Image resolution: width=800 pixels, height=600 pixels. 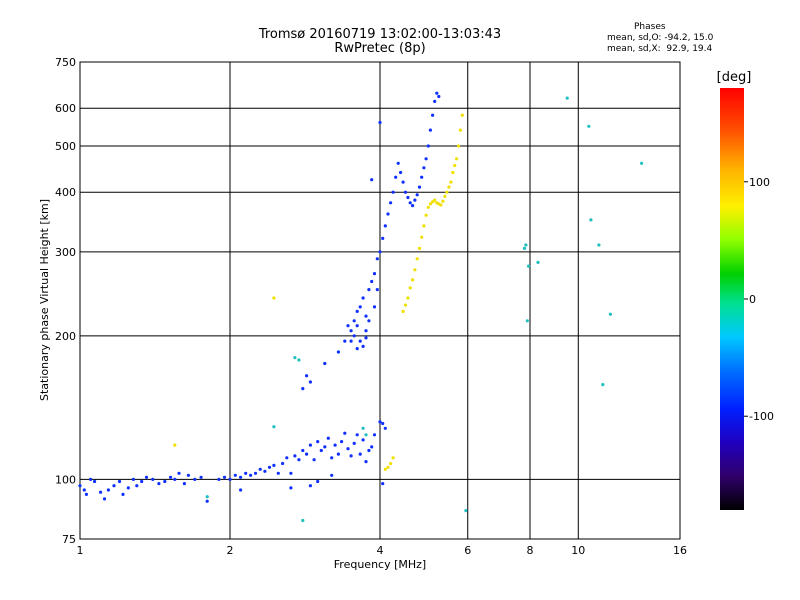 I want to click on y-tick-label: 400, so click(x=65, y=192).